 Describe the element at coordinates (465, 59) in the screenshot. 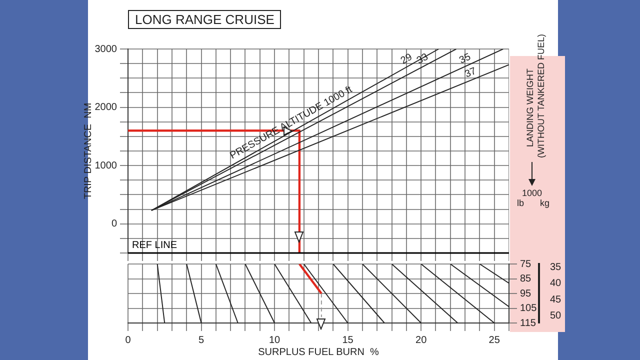

I see `text: 35` at that location.